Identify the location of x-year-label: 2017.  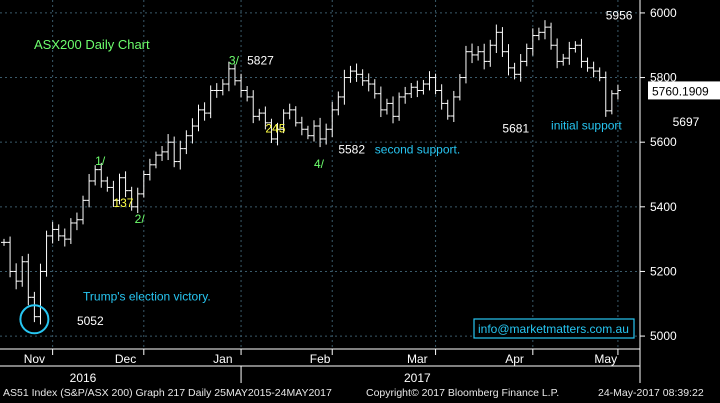
(417, 377).